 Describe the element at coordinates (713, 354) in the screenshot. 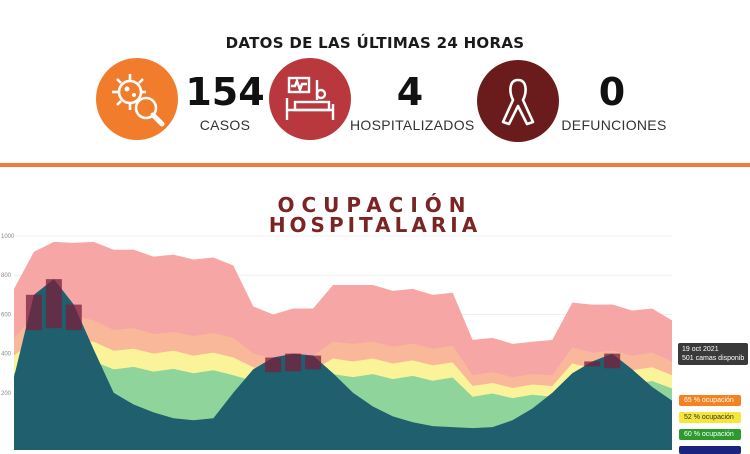

I see `chart-tooltip: 19 oct 2021 501 camas disponib` at that location.